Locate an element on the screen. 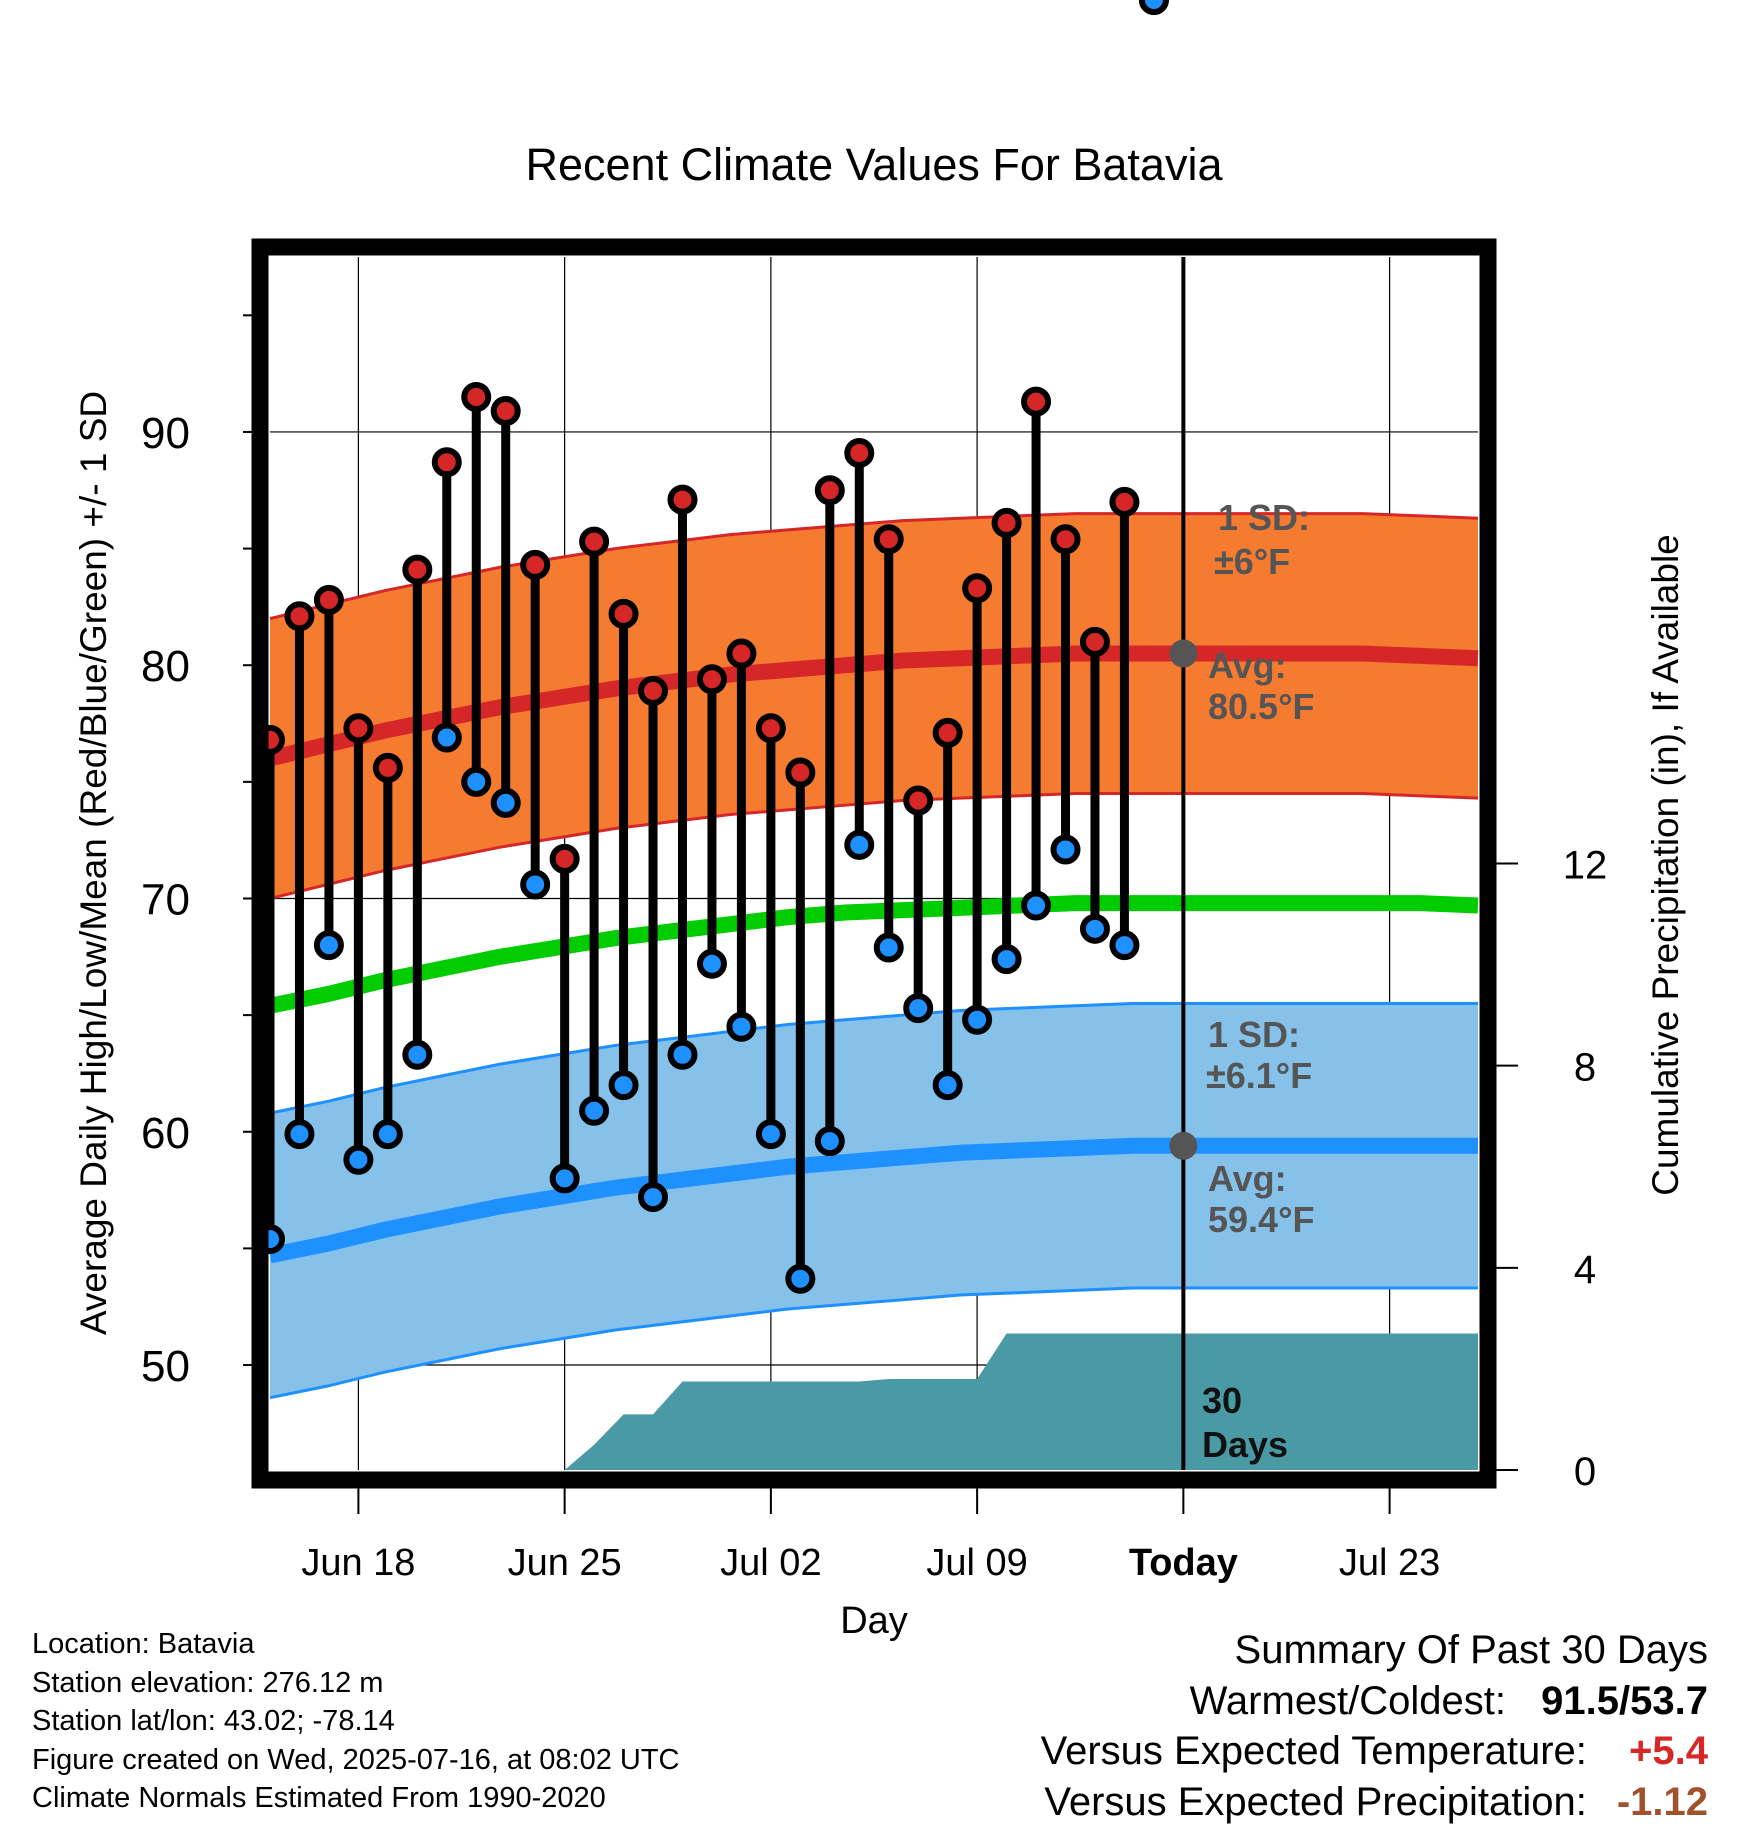 Image resolution: width=1748 pixels, height=1828 pixels. low-avg-value: 59.4°F is located at coordinates (1261, 1219).